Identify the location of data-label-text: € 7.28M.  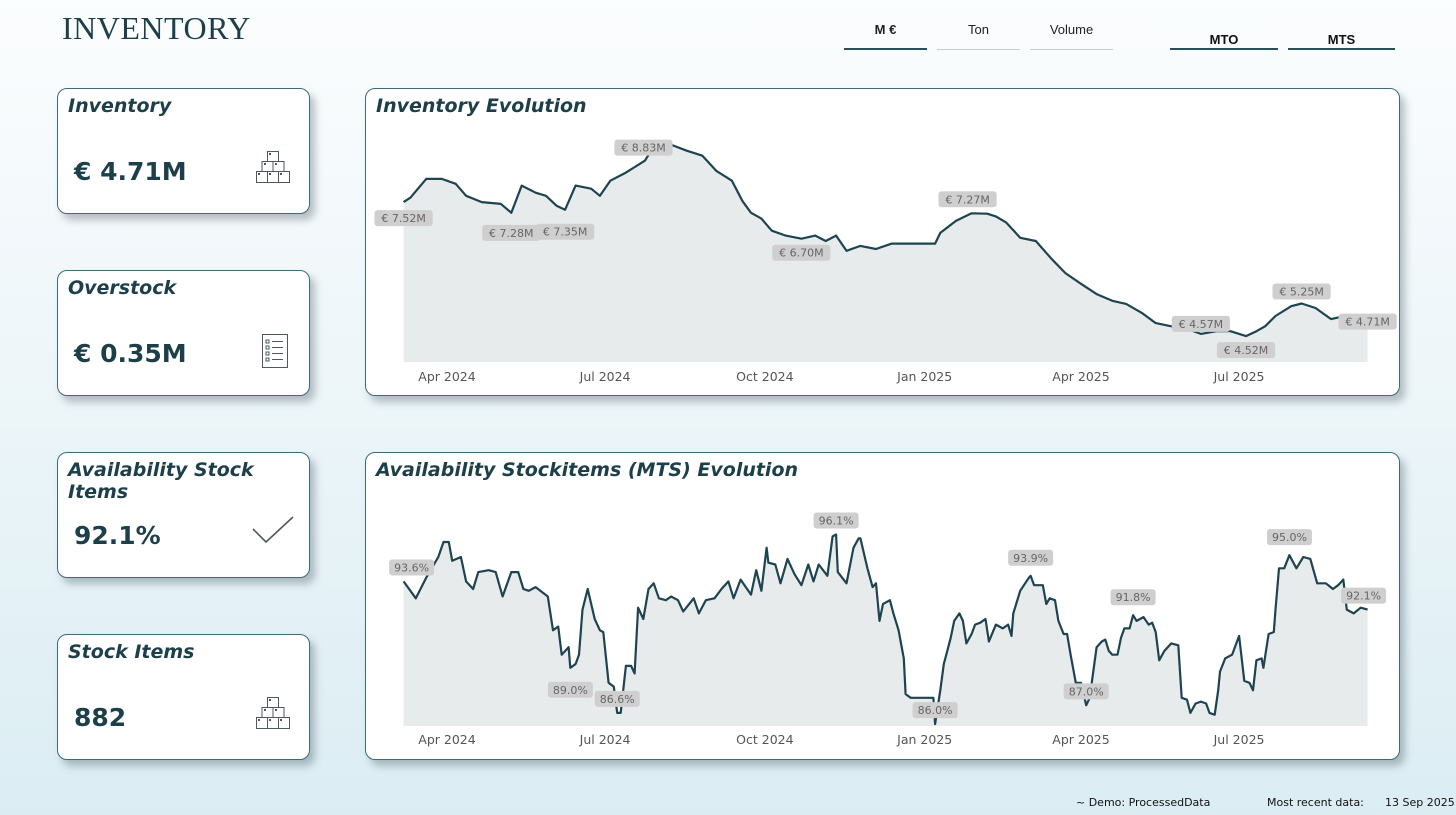
(511, 233).